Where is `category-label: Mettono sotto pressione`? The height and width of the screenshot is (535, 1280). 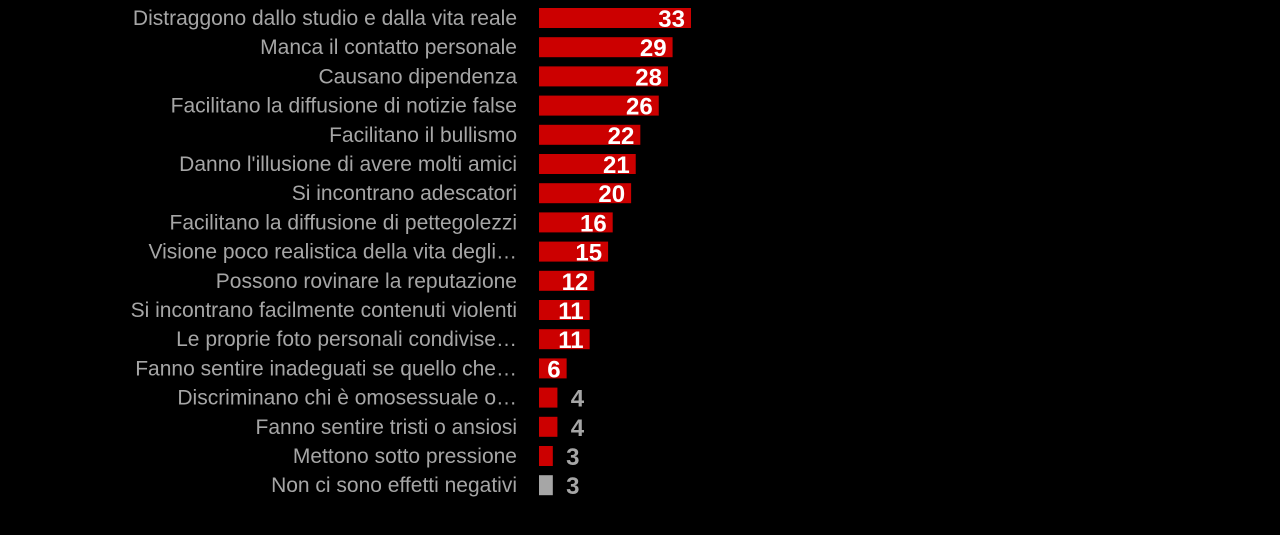
category-label: Mettono sotto pressione is located at coordinates (405, 456).